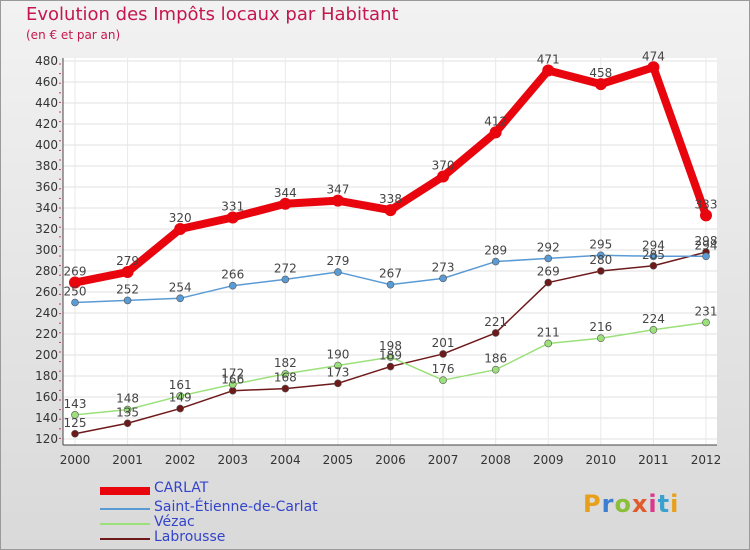 The width and height of the screenshot is (750, 550). I want to click on data-point-v-zac-2004, so click(285, 374).